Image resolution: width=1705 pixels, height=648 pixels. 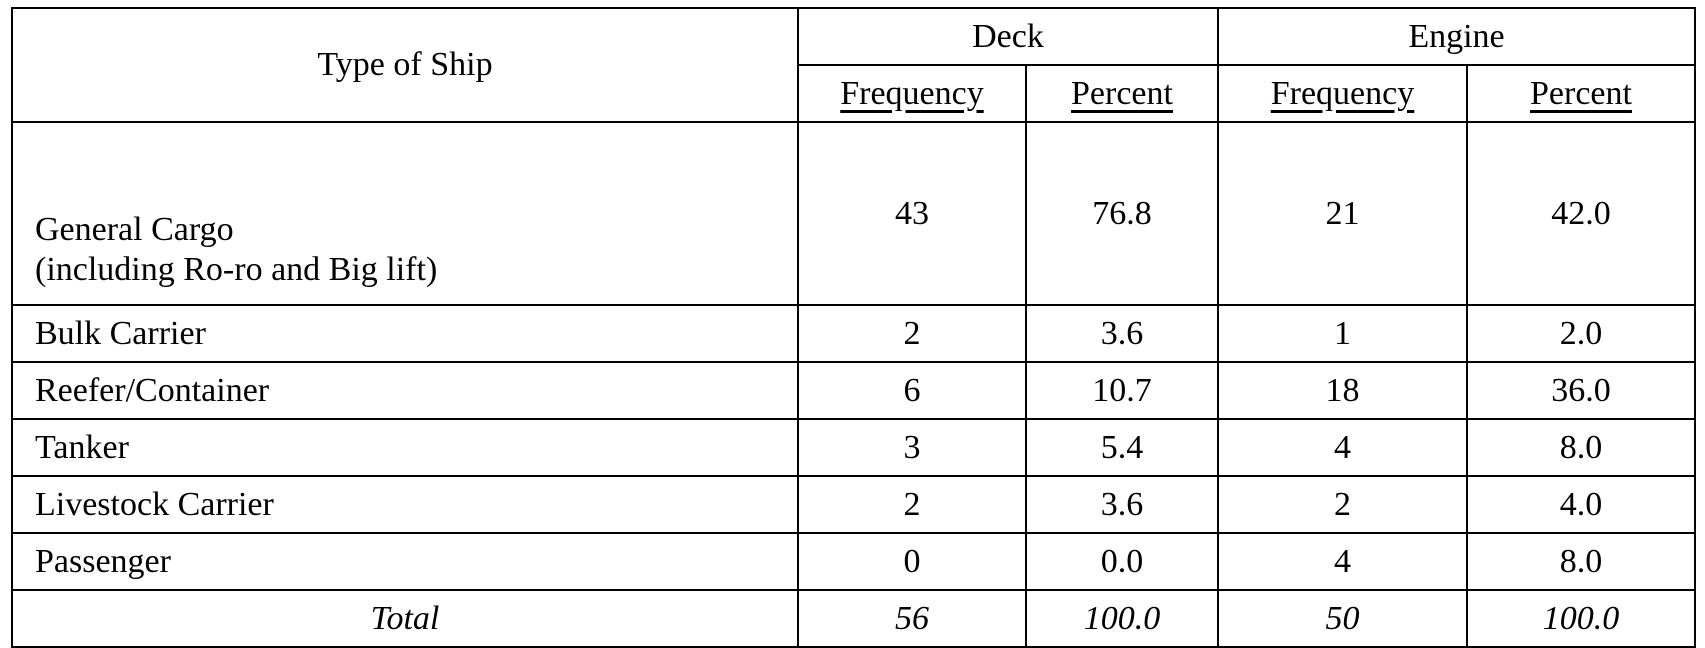 I want to click on table-row: Passenger 0 0.0 4 8.0, so click(x=853, y=561).